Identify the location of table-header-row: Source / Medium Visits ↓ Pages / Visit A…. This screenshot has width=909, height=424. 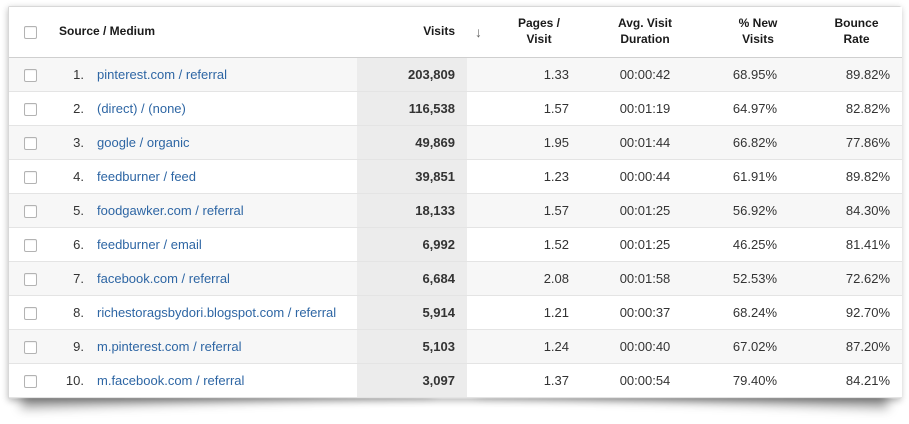
(455, 32).